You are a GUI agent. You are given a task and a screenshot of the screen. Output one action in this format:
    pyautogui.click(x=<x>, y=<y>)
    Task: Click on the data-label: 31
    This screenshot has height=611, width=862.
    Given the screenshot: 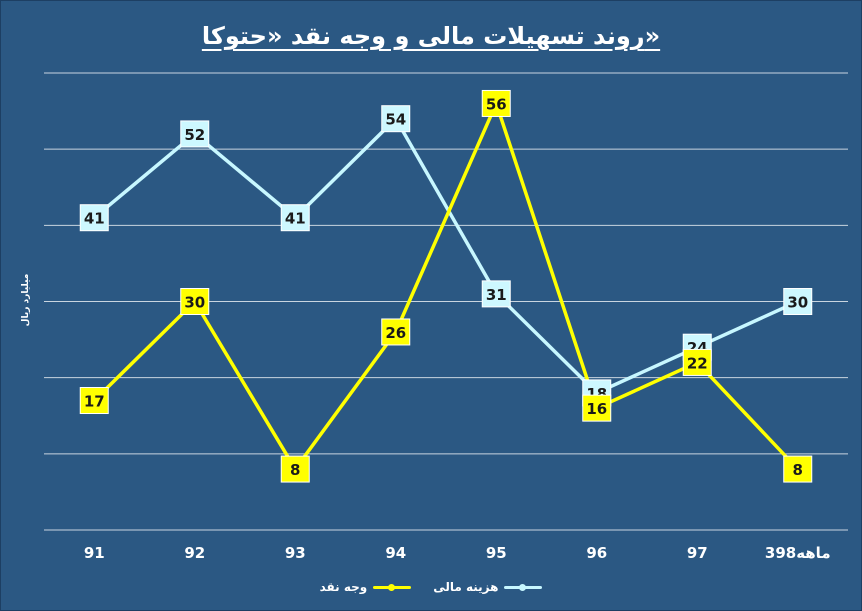 What is the action you would take?
    pyautogui.click(x=496, y=294)
    